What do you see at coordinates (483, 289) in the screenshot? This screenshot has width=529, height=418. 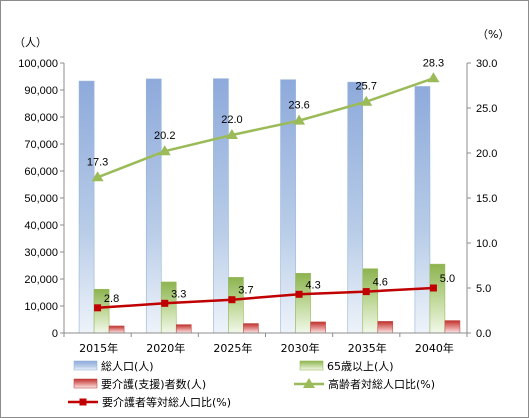 I see `right-tick-label: 5.0` at bounding box center [483, 289].